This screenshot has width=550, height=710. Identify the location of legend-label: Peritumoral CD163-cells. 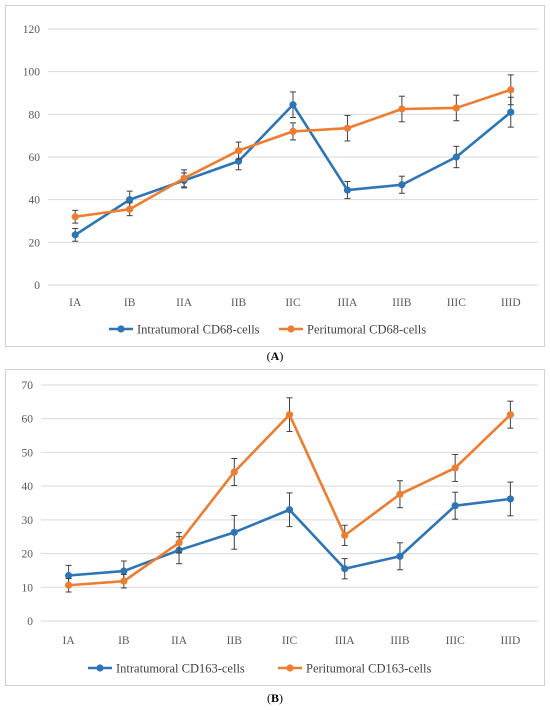
(368, 669).